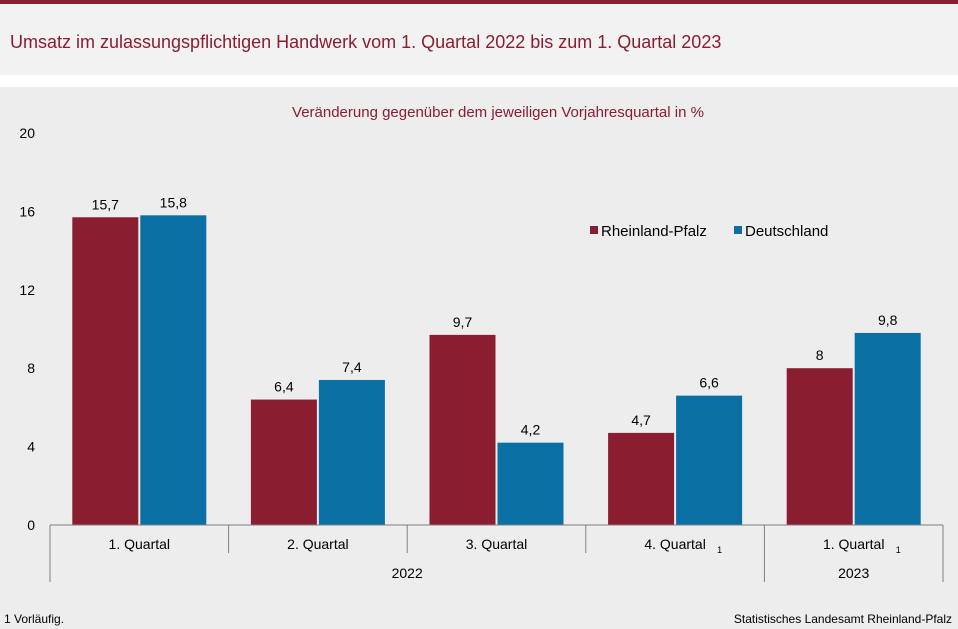  What do you see at coordinates (284, 387) in the screenshot?
I see `data-label: 6,4` at bounding box center [284, 387].